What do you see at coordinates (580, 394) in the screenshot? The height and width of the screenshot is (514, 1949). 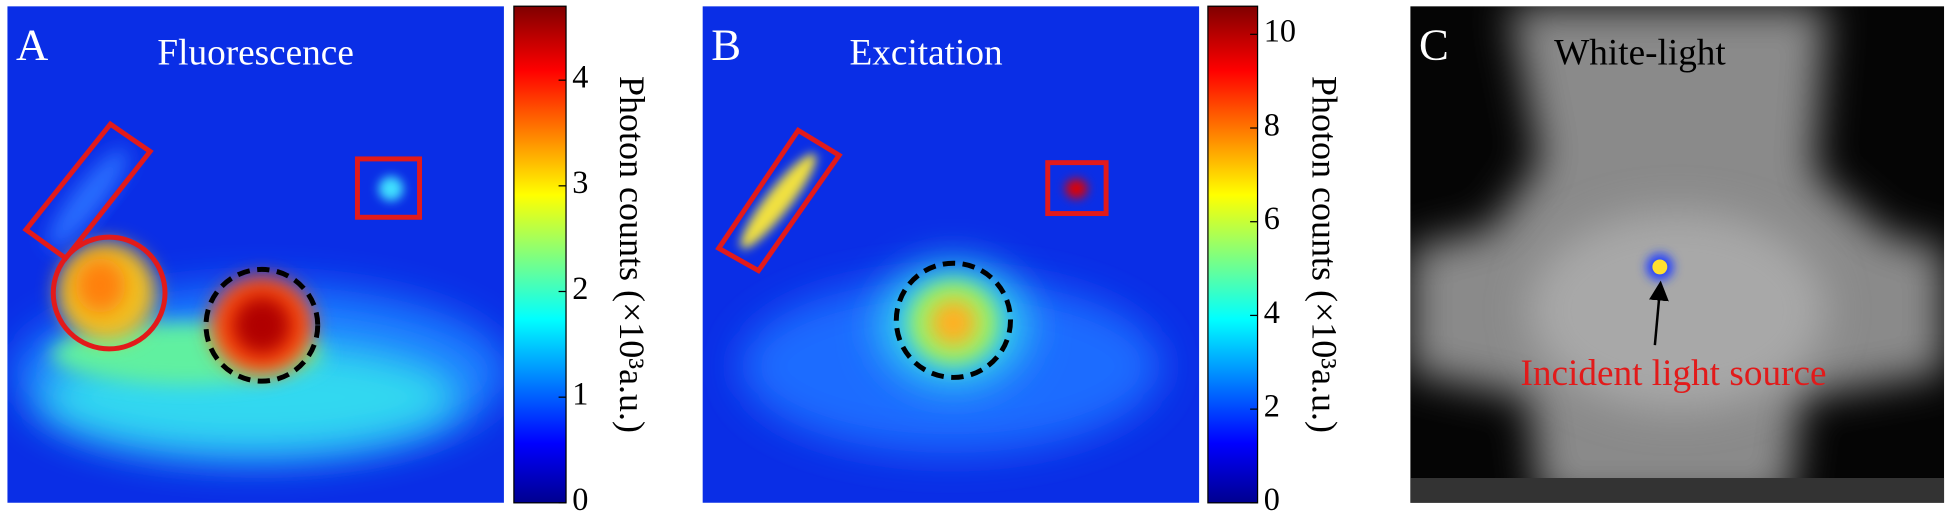 I see `tick-label: 1` at bounding box center [580, 394].